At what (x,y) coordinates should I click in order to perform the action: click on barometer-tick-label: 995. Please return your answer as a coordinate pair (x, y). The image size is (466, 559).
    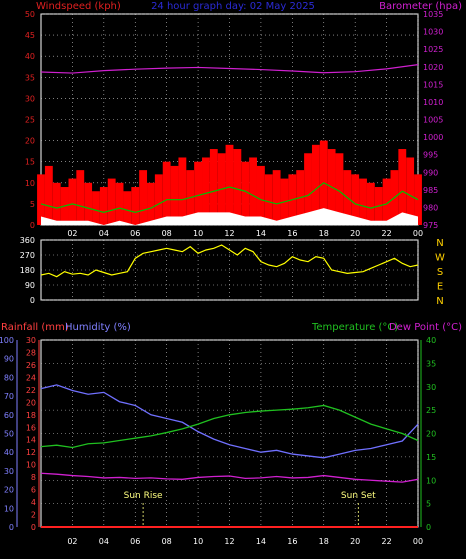
    Looking at the image, I should click on (430, 155).